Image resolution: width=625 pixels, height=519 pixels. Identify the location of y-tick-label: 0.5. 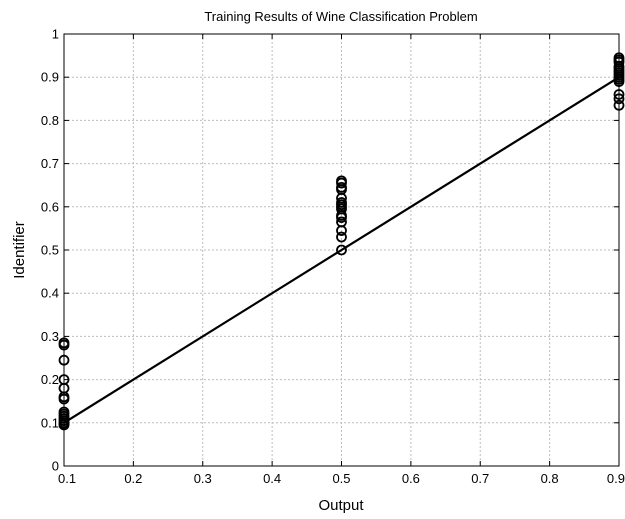
(50, 250).